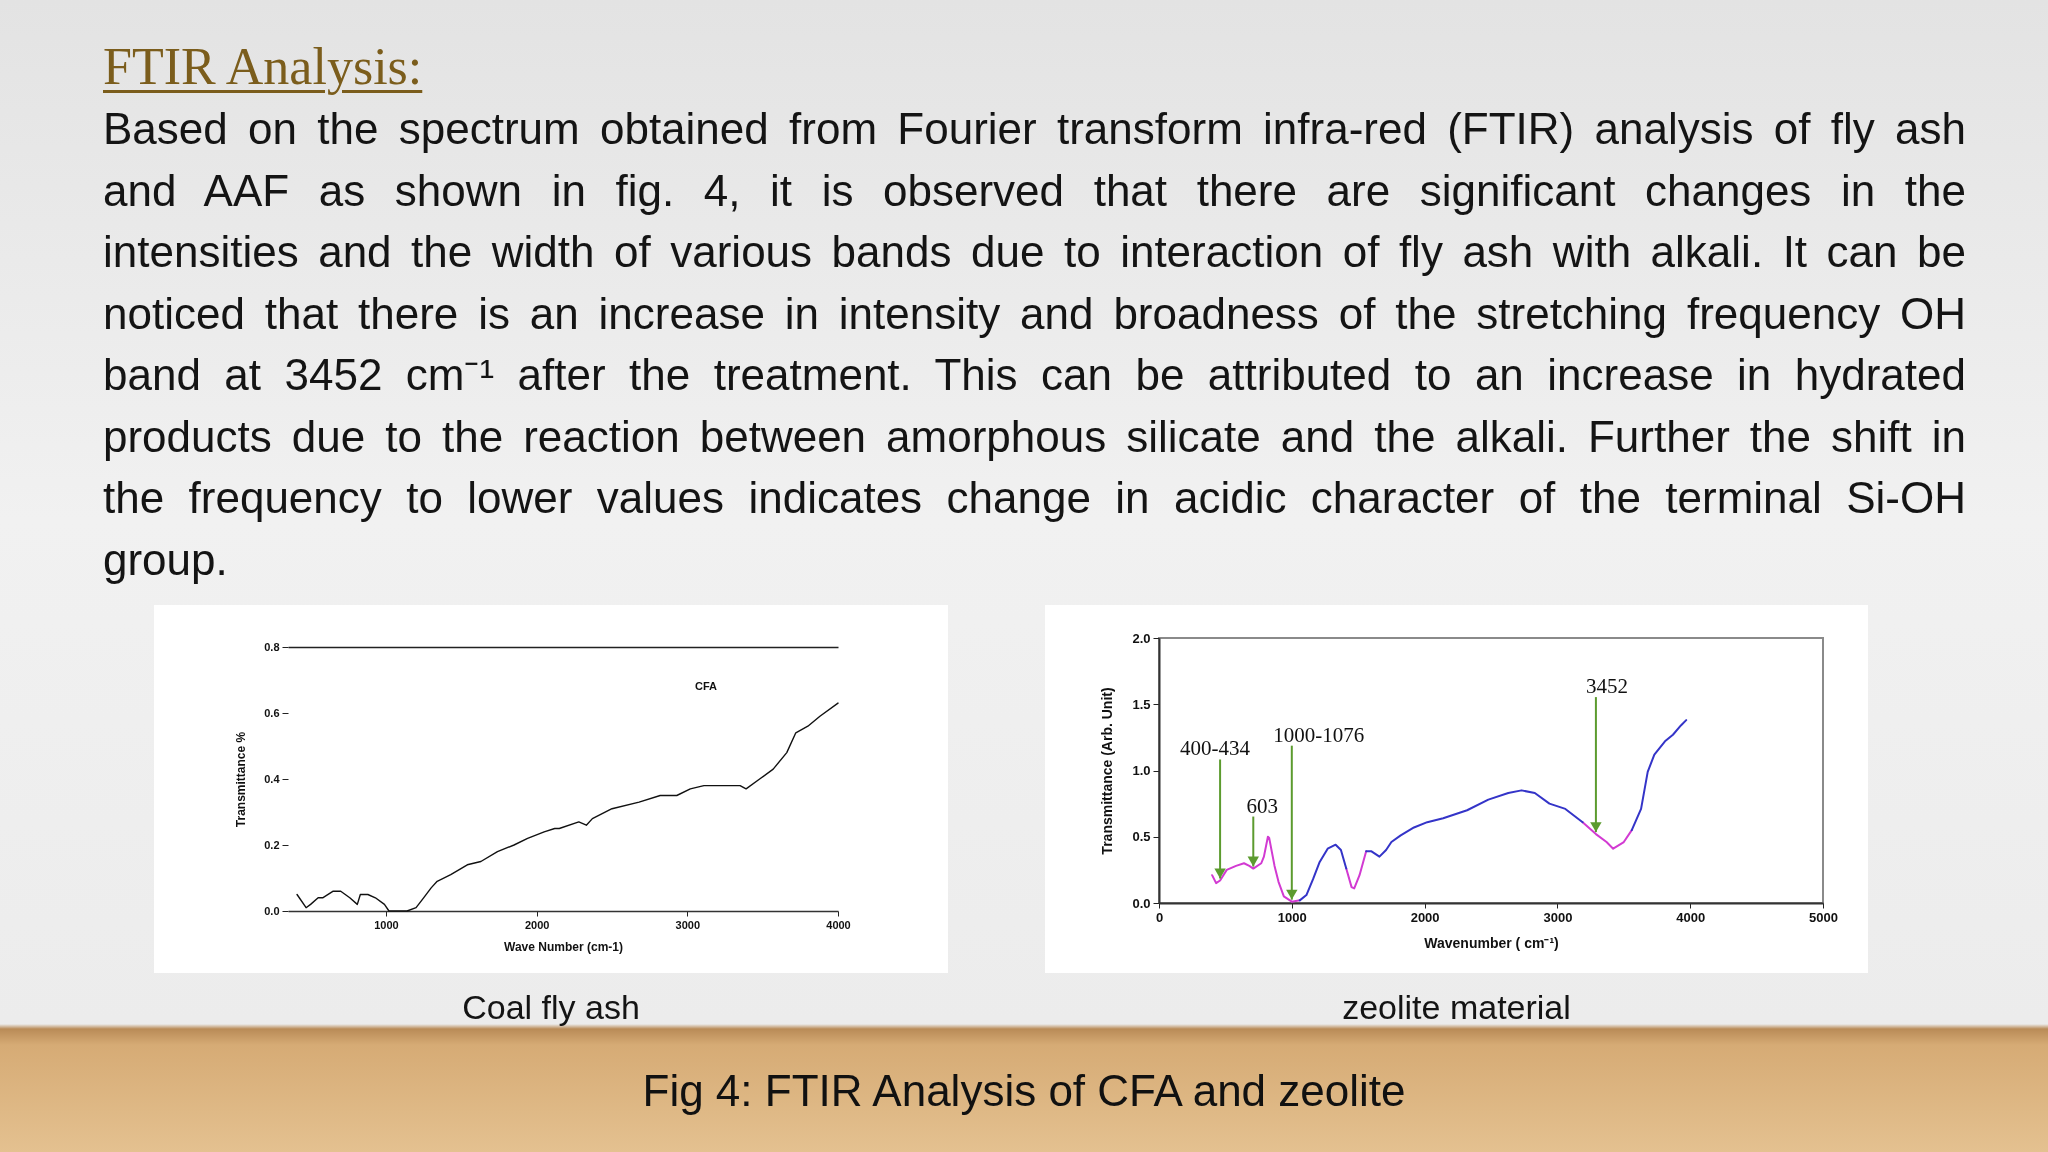 This screenshot has height=1152, width=2048. What do you see at coordinates (241, 779) in the screenshot?
I see `y-axis-title: Transmittance %` at bounding box center [241, 779].